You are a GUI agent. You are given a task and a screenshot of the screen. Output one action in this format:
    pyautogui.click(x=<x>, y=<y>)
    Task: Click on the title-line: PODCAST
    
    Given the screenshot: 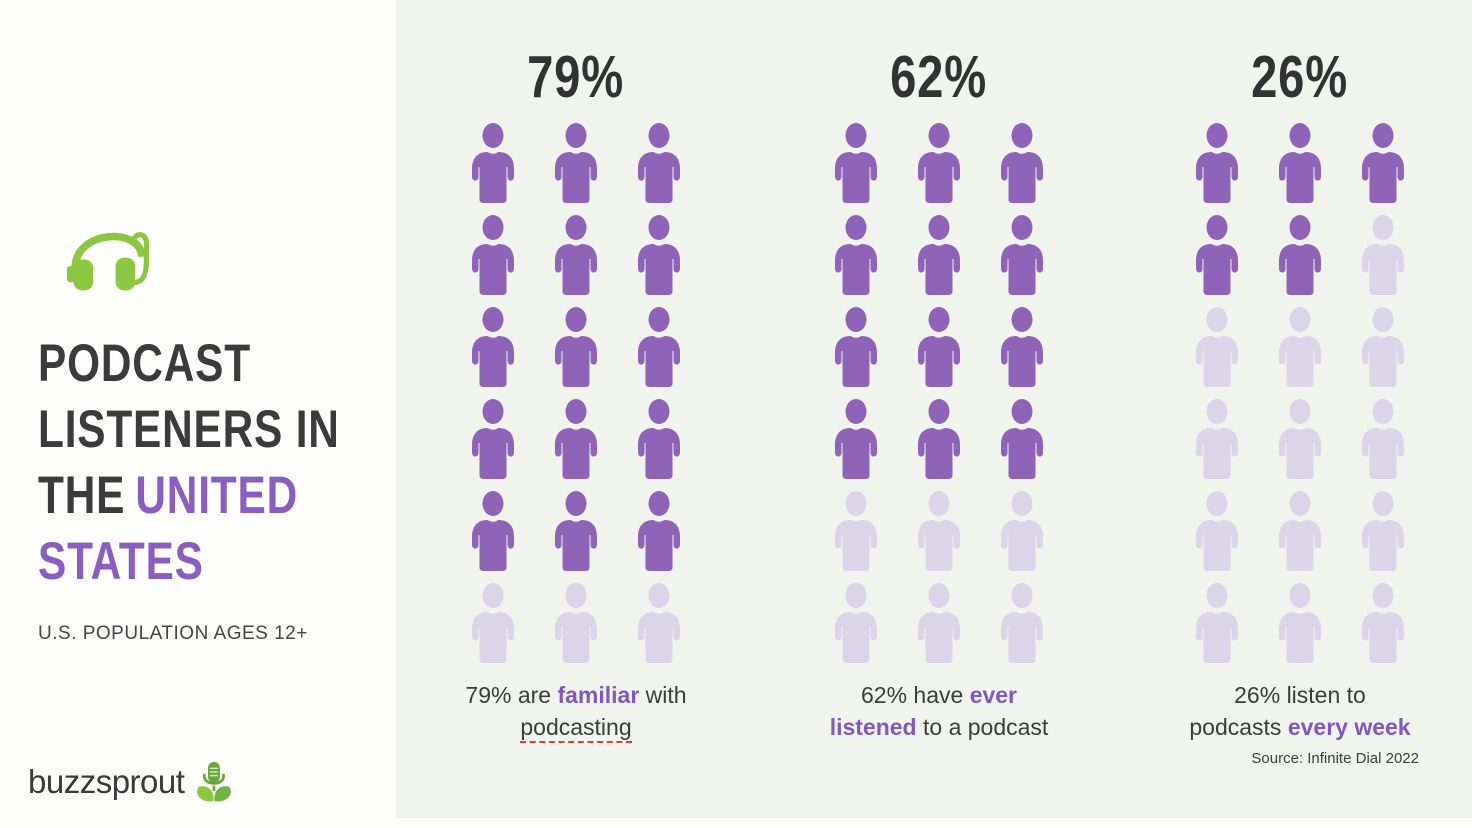 What is the action you would take?
    pyautogui.click(x=189, y=364)
    